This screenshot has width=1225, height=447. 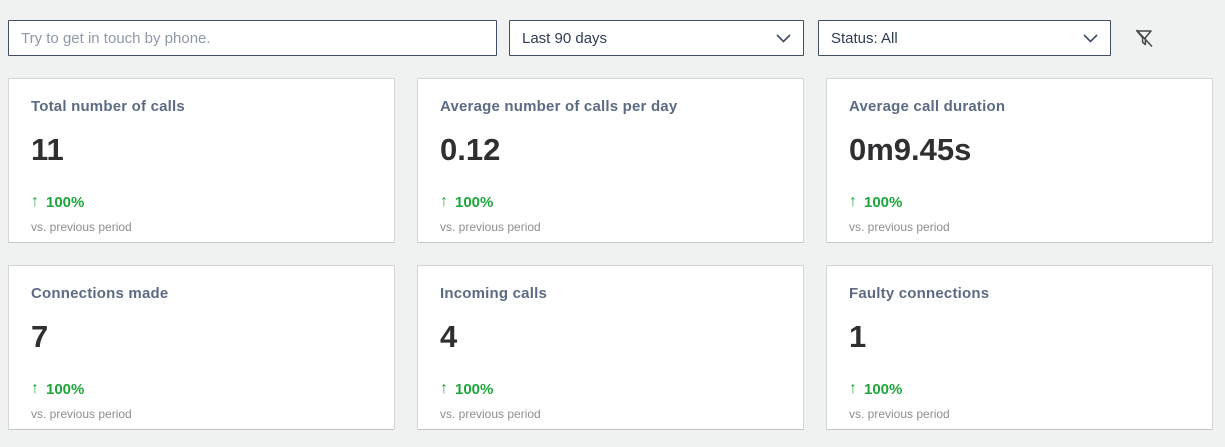 I want to click on card-title: Total number of calls, so click(x=108, y=106).